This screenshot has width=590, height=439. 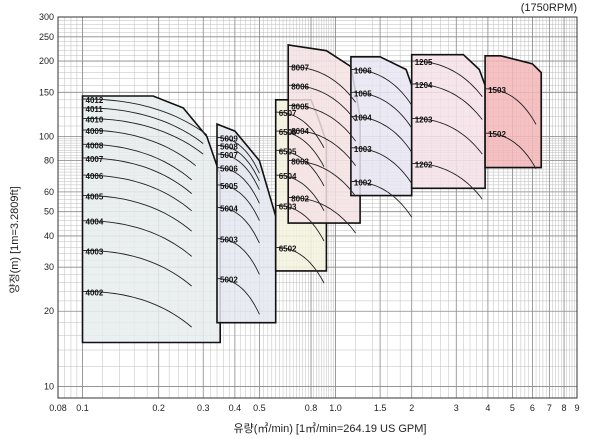 What do you see at coordinates (424, 164) in the screenshot?
I see `curve-label-1202: 1202` at bounding box center [424, 164].